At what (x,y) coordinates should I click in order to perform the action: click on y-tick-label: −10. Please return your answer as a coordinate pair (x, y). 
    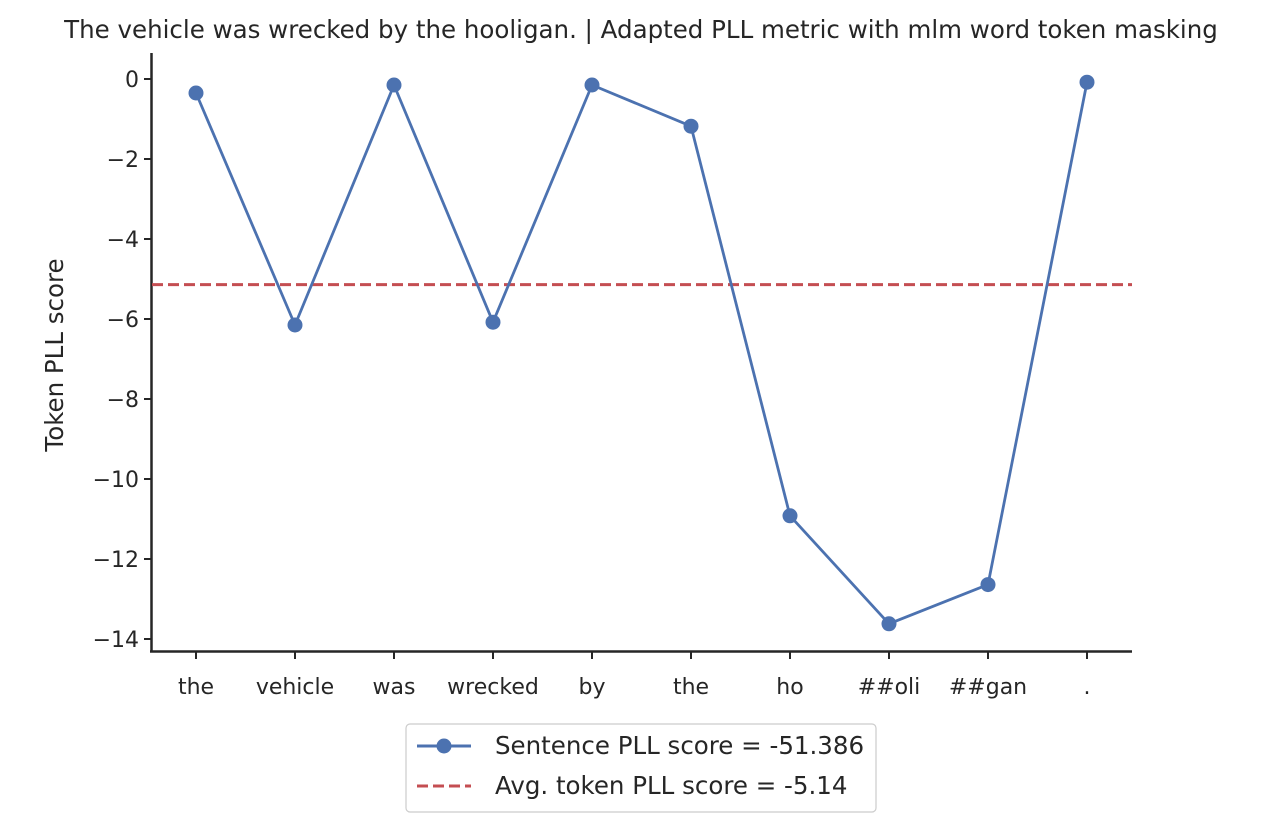
    Looking at the image, I should click on (116, 480).